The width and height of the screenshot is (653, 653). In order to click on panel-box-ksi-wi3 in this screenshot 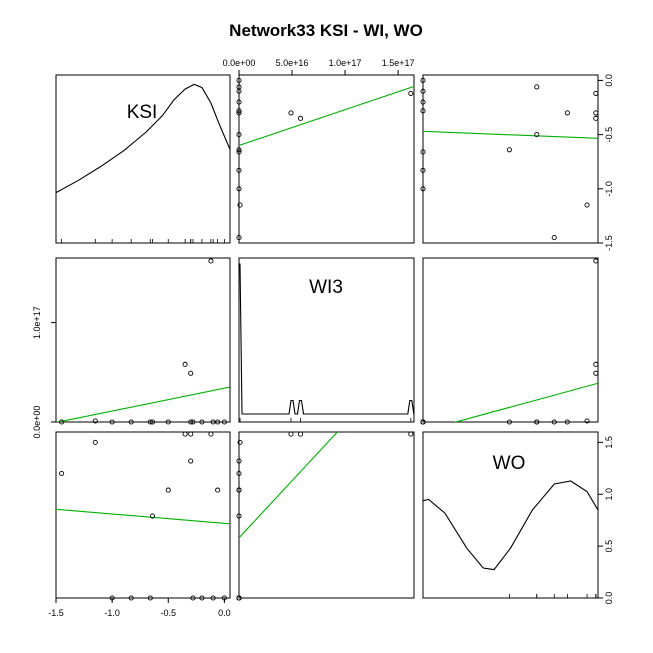, I will do `click(326, 159)`.